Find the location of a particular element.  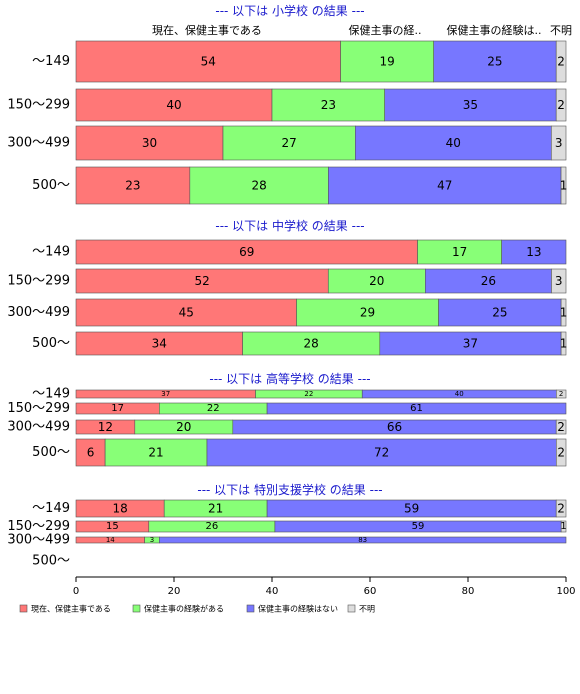

data-label: 12 is located at coordinates (105, 427).